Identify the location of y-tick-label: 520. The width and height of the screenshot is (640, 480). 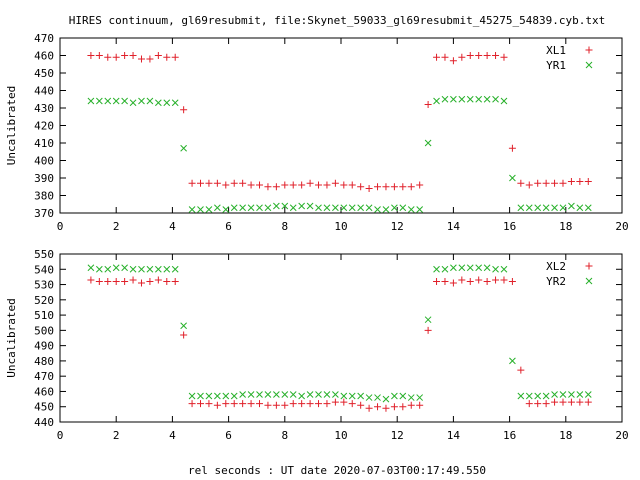
(44, 300).